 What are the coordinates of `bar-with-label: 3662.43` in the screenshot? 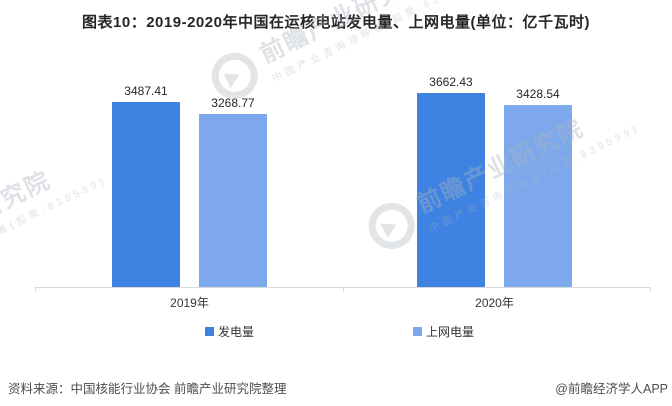 It's located at (451, 181).